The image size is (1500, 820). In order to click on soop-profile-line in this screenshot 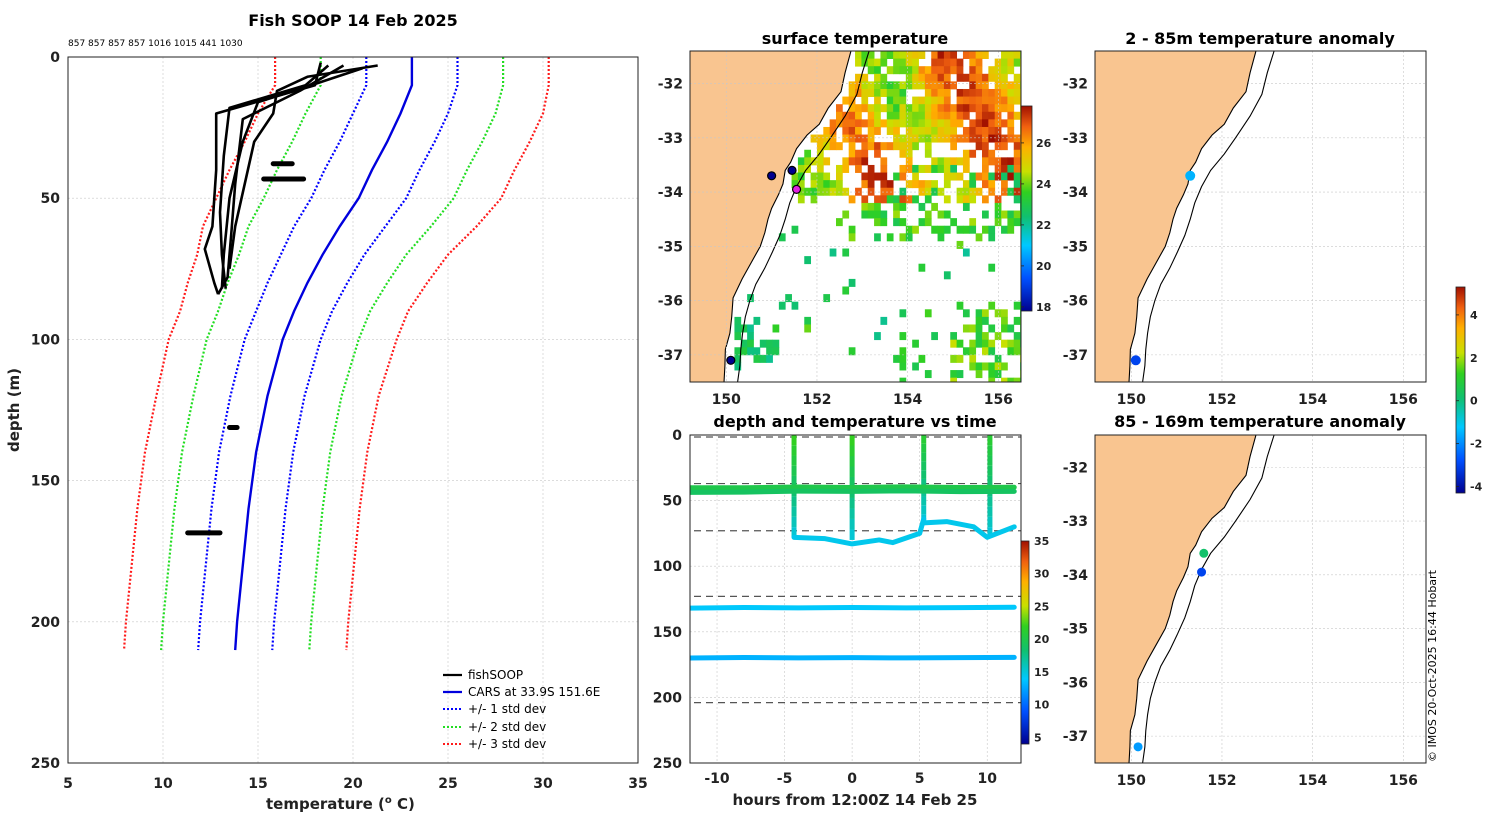, I will do `click(280, 179)`.